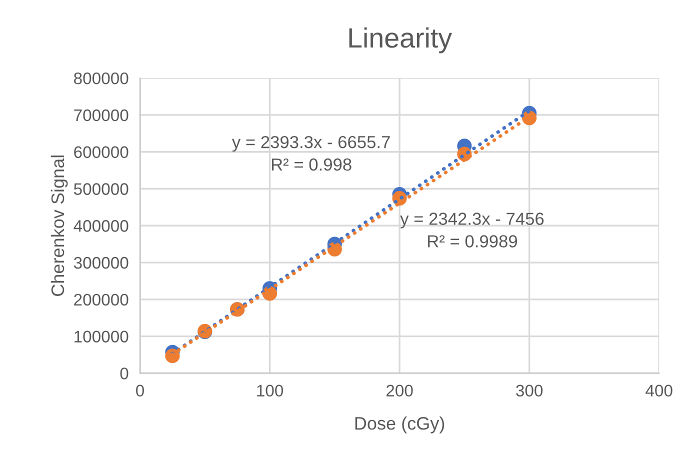 The image size is (683, 454). I want to click on x-tick-label: 100, so click(270, 390).